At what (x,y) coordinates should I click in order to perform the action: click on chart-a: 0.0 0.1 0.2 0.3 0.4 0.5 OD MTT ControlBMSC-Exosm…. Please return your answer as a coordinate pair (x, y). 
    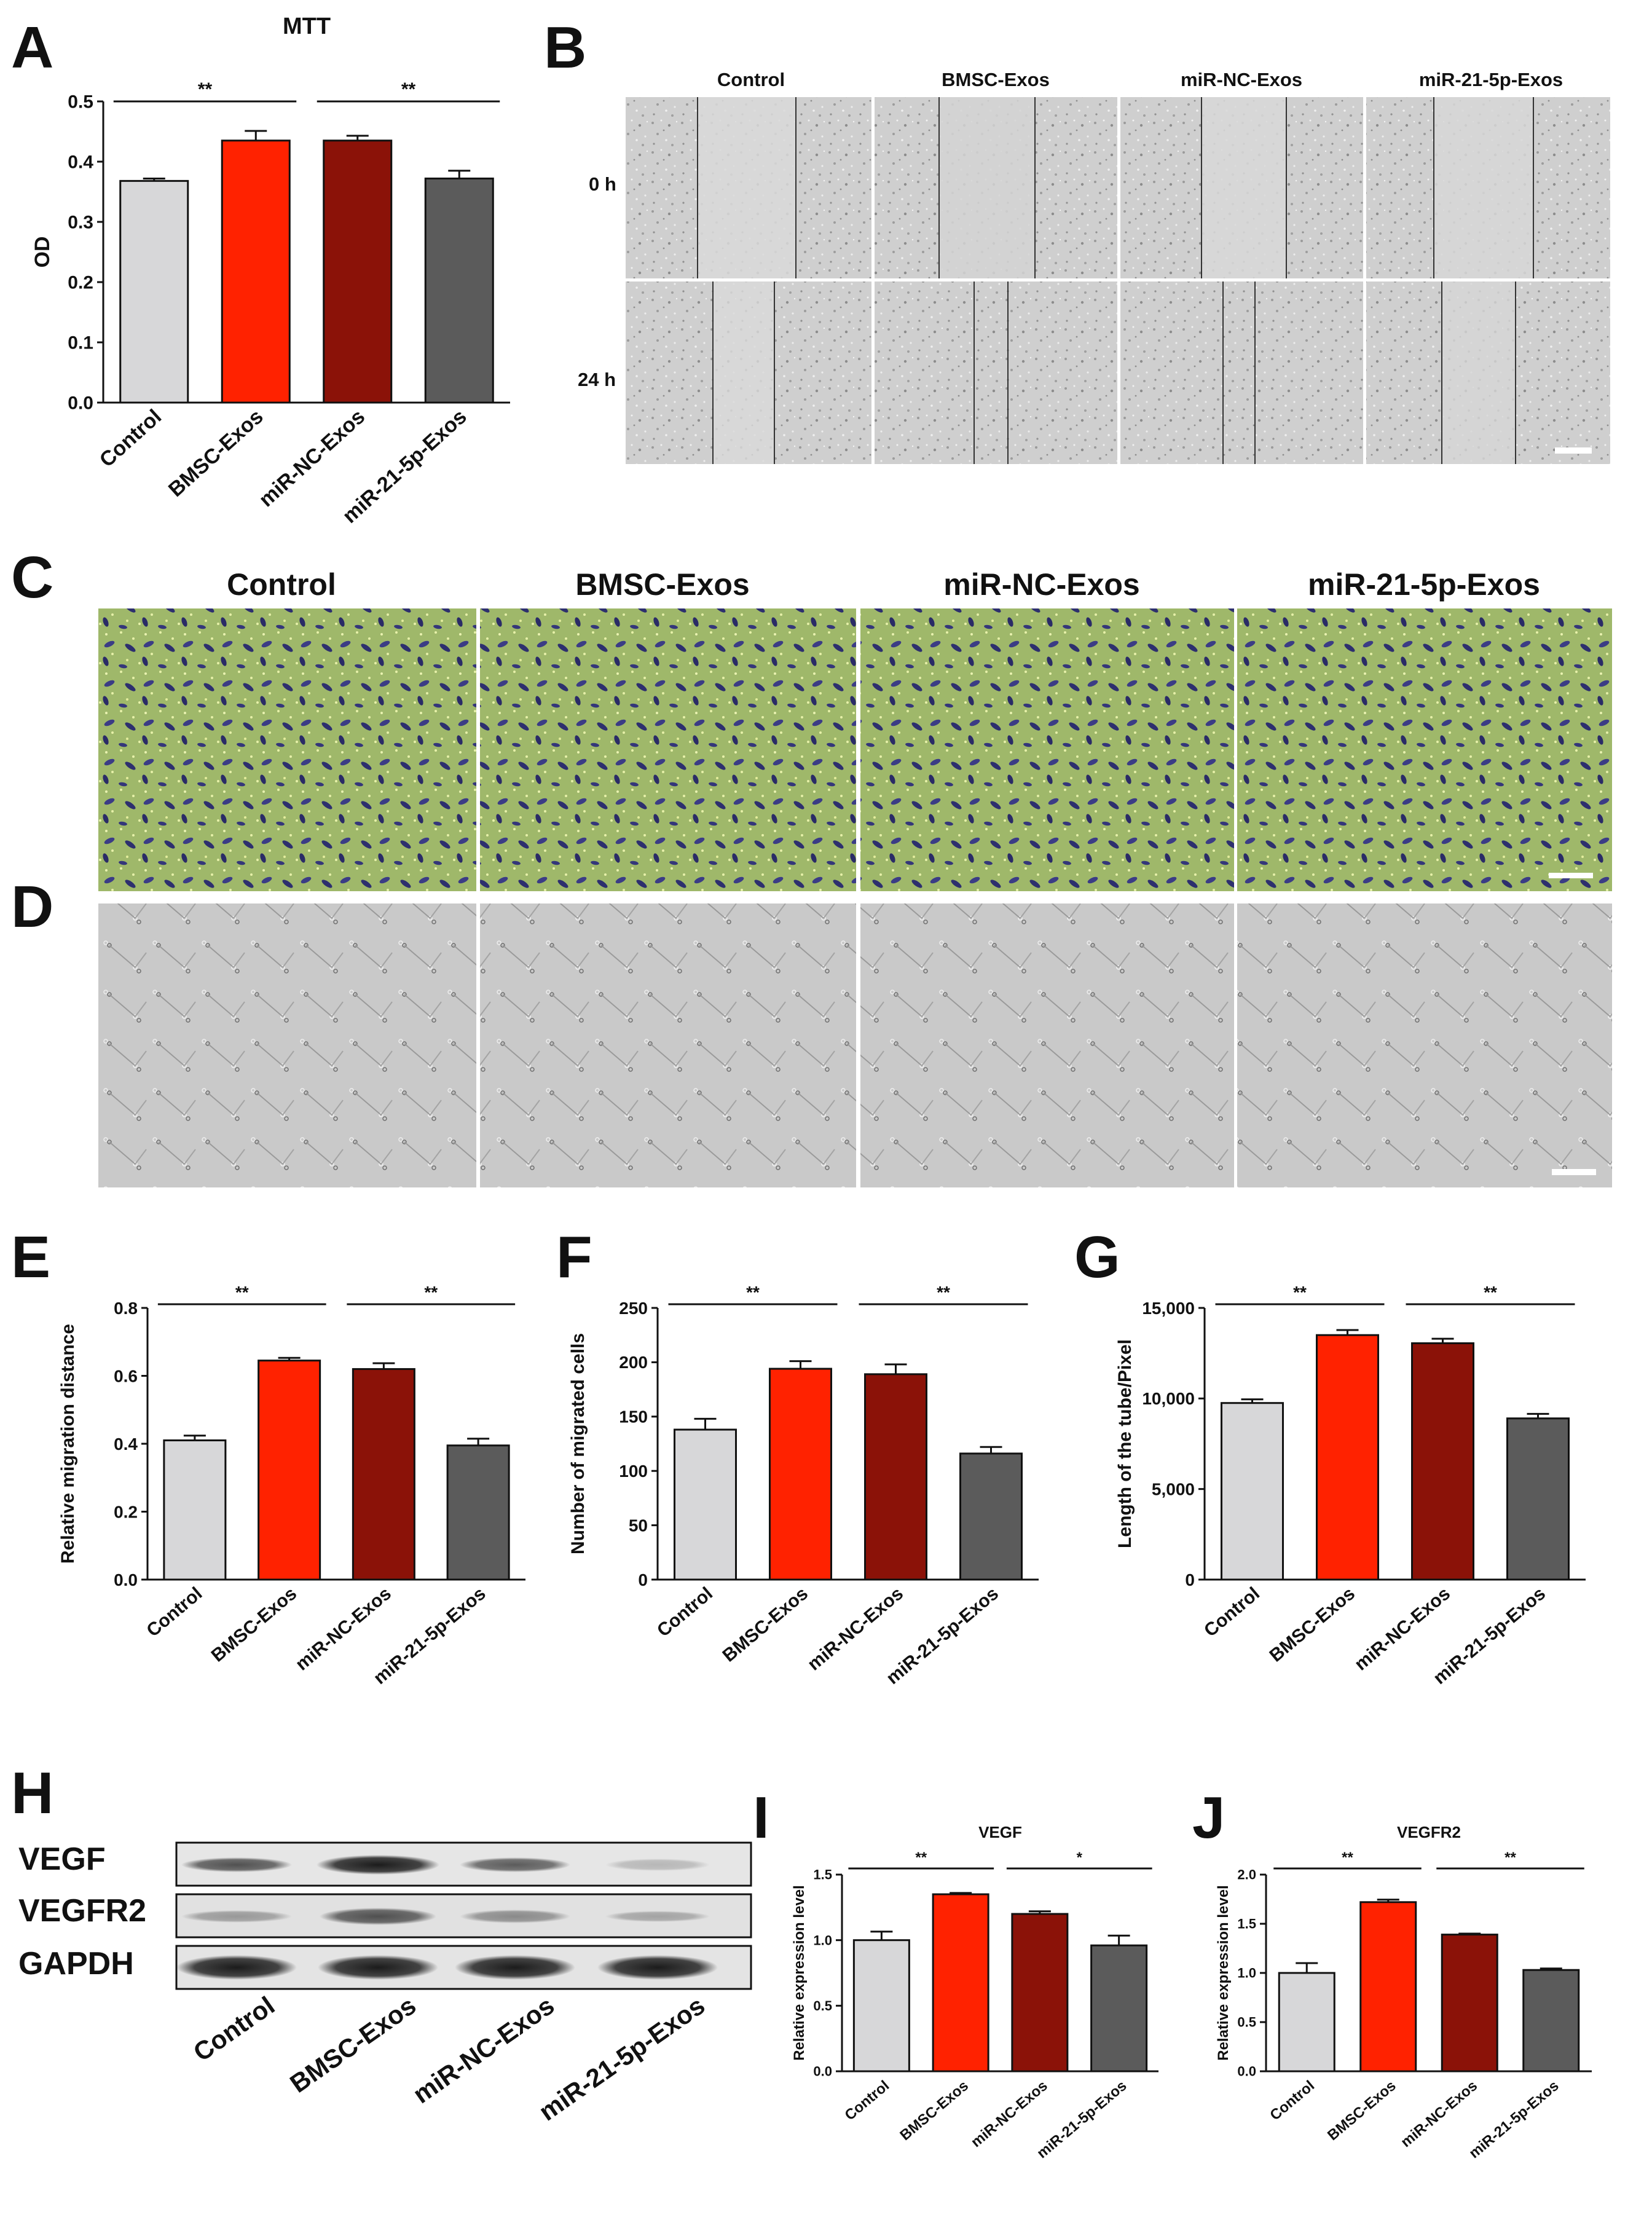
    Looking at the image, I should click on (270, 271).